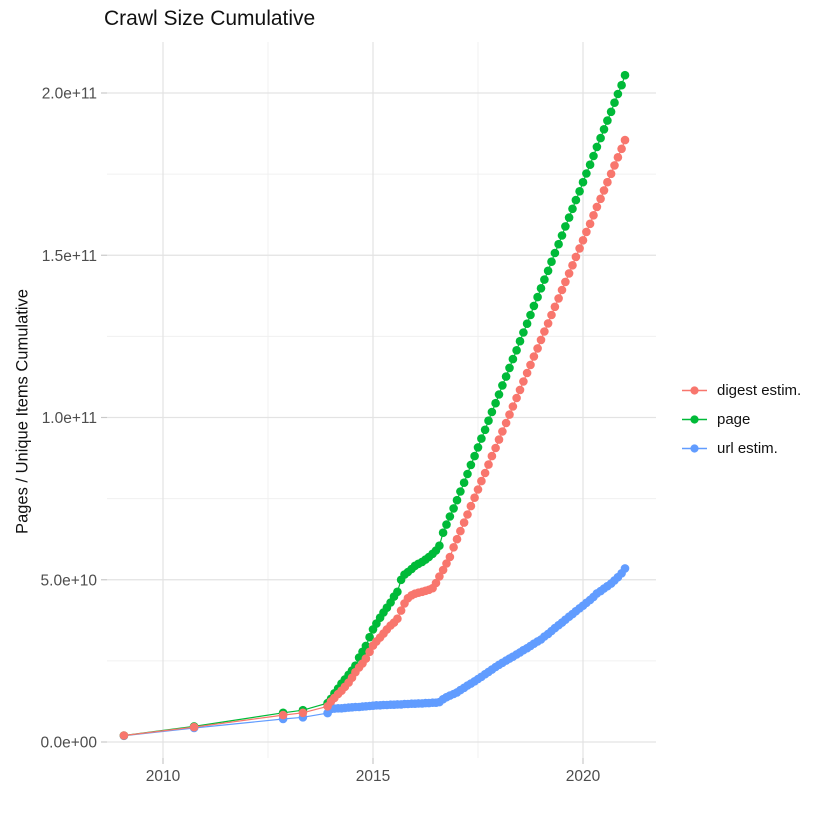 Image resolution: width=826 pixels, height=827 pixels. What do you see at coordinates (694, 390) in the screenshot?
I see `legend-key-digest-icon` at bounding box center [694, 390].